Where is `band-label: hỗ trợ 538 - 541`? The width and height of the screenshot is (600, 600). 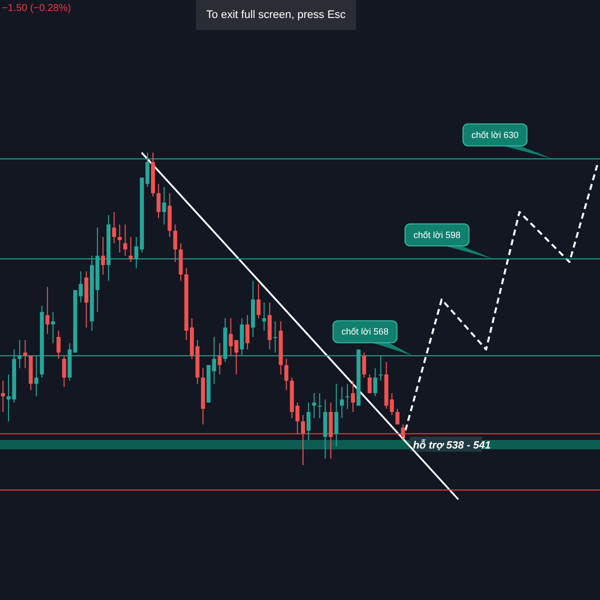 band-label: hỗ trợ 538 - 541 is located at coordinates (452, 445).